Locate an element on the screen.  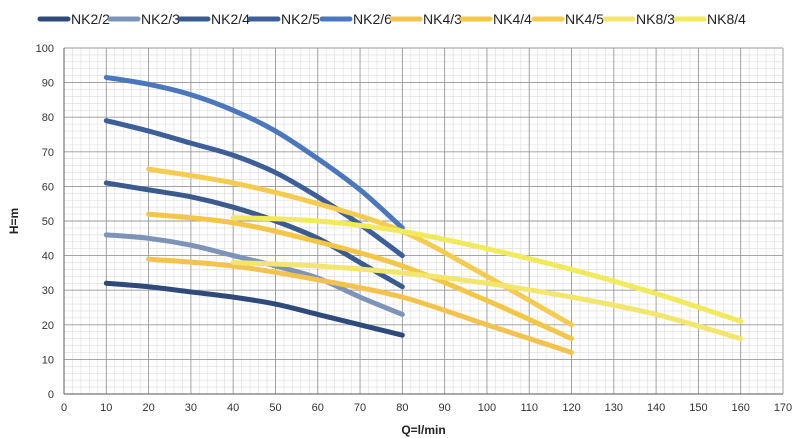
y-tick-label: 0 is located at coordinates (51, 395).